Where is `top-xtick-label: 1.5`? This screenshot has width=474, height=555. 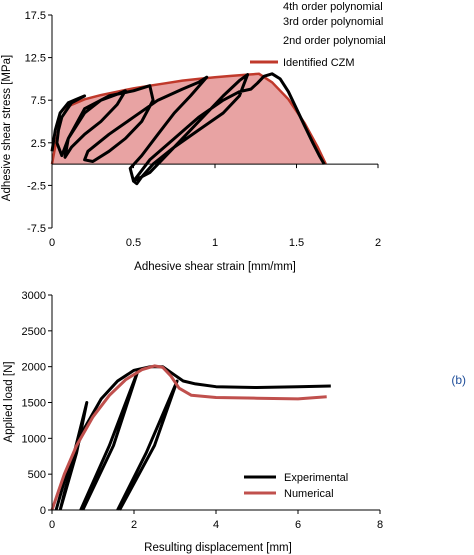 top-xtick-label: 1.5 is located at coordinates (296, 243).